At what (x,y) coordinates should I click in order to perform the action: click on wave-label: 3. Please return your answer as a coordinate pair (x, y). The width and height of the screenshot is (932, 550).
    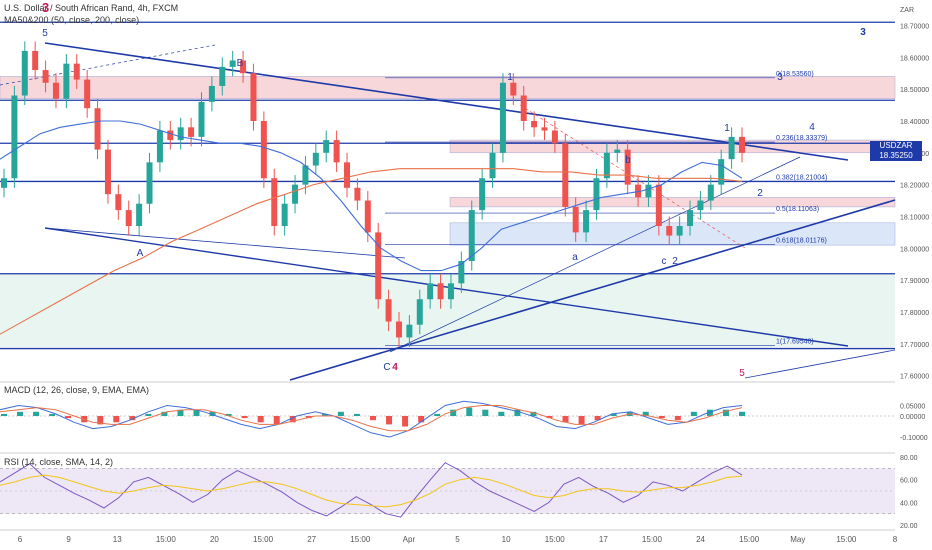
    Looking at the image, I should click on (863, 32).